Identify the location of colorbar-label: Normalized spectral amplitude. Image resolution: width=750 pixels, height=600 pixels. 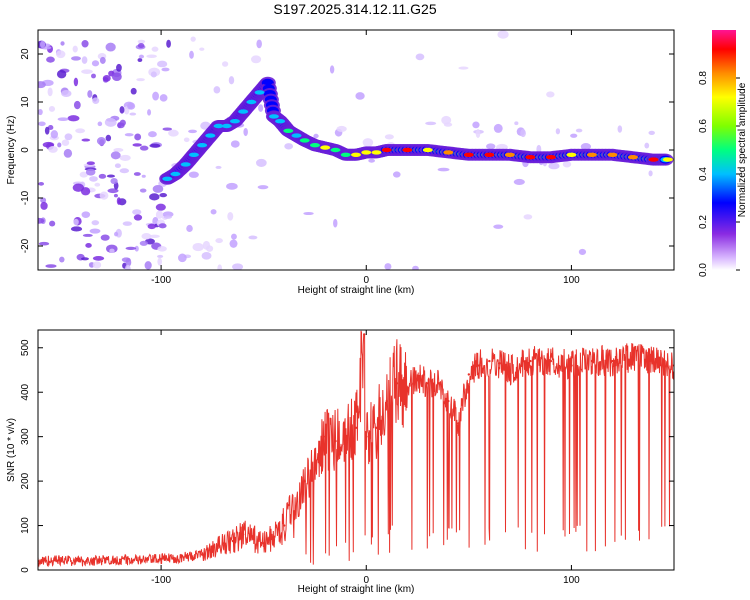
(742, 149).